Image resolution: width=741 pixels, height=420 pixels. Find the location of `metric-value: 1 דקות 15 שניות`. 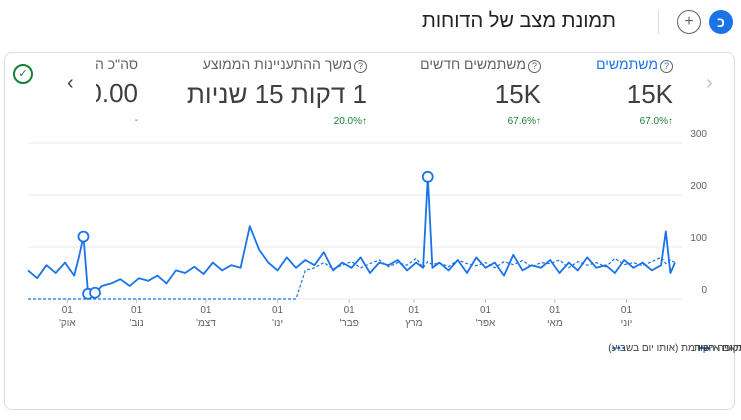

metric-value: 1 דקות 15 שניות is located at coordinates (276, 94).